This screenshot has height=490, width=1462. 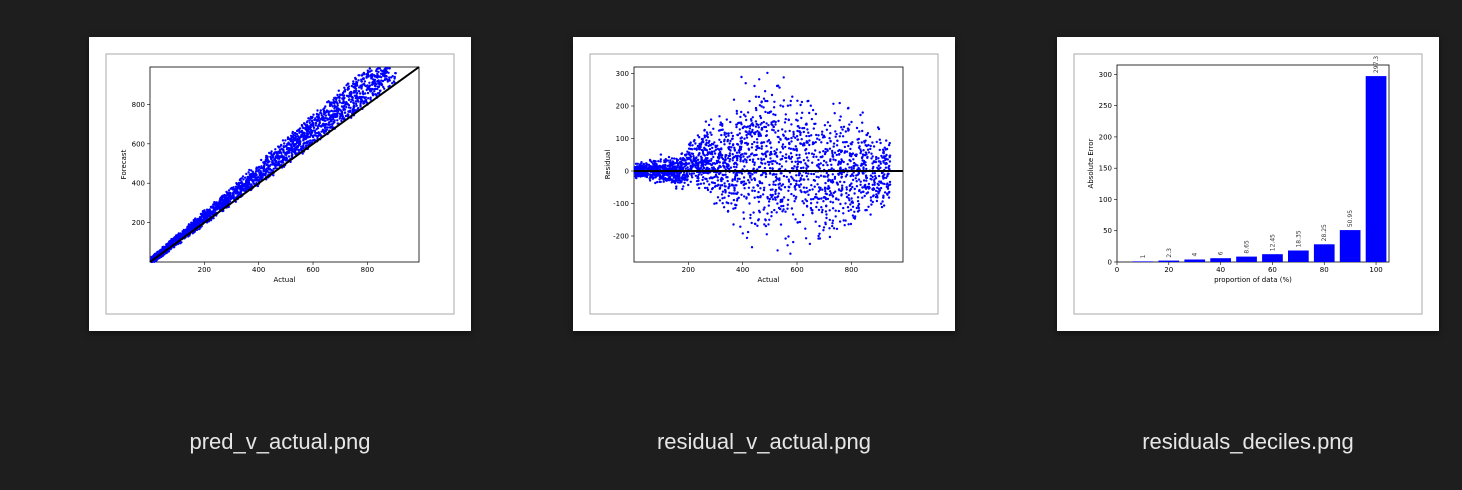 I want to click on y-axis-label: Absolute Error, so click(x=1091, y=163).